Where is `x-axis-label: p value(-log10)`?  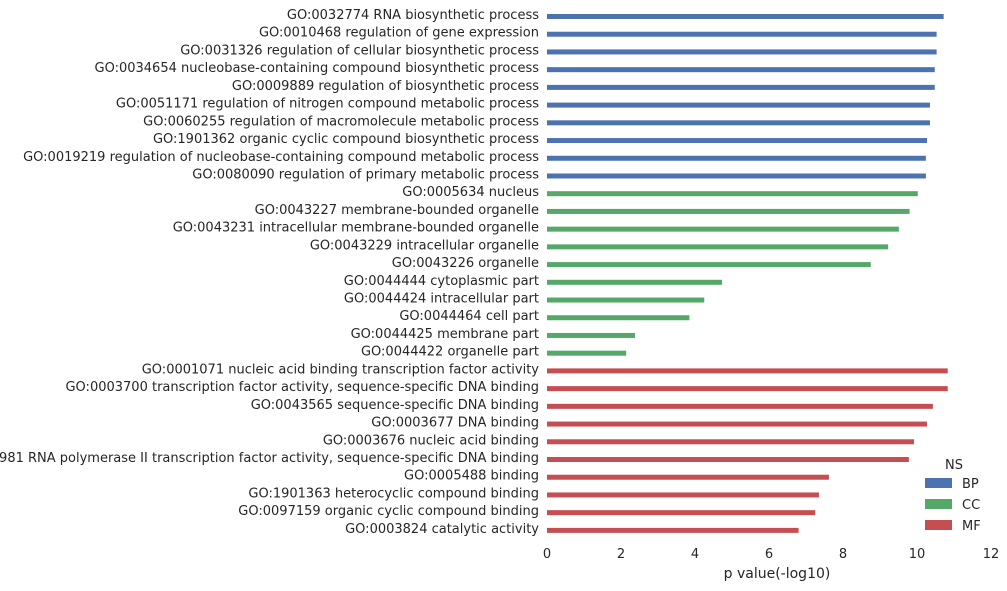 x-axis-label: p value(-log10) is located at coordinates (777, 574).